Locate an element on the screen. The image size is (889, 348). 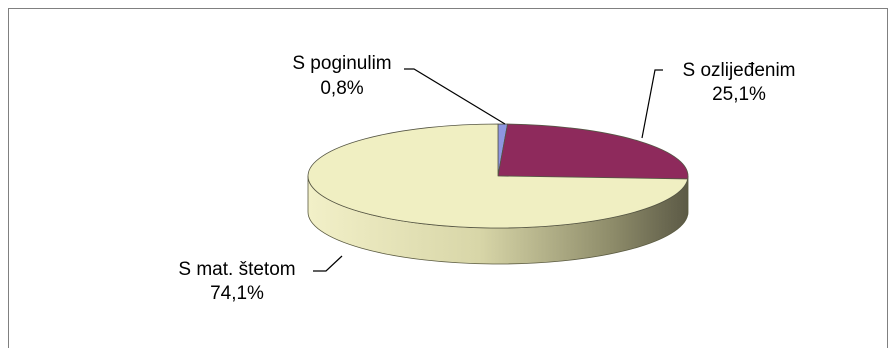
leader-line-s-poginulim is located at coordinates (454, 96).